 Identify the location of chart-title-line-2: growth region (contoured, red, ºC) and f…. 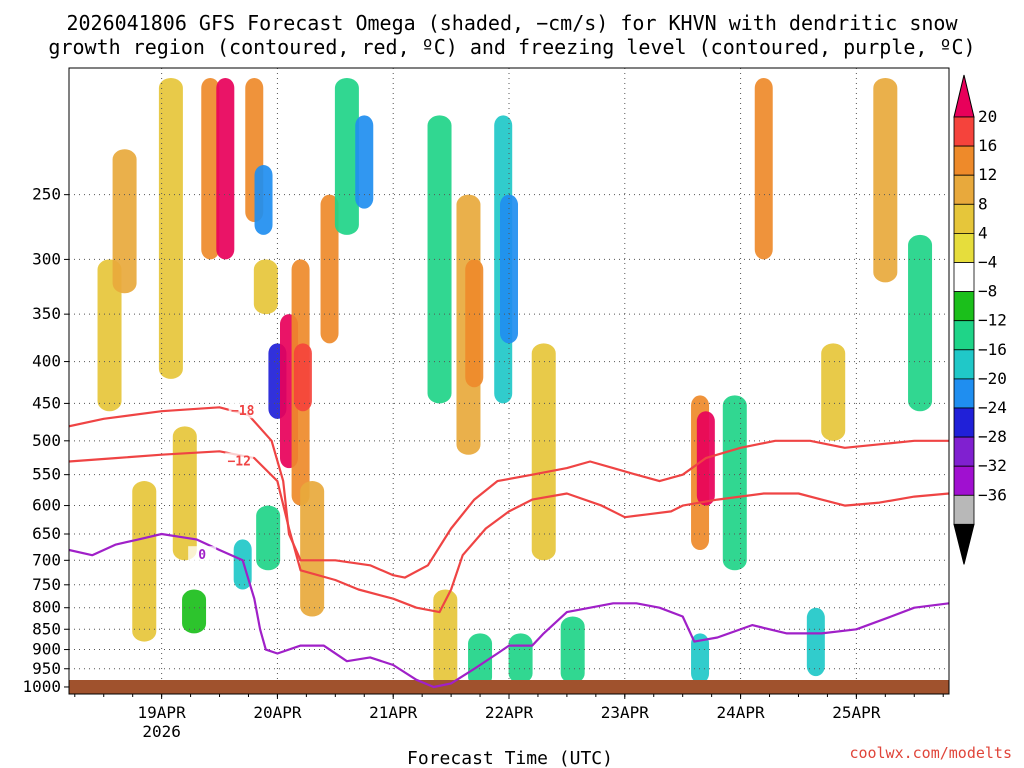
(511, 47).